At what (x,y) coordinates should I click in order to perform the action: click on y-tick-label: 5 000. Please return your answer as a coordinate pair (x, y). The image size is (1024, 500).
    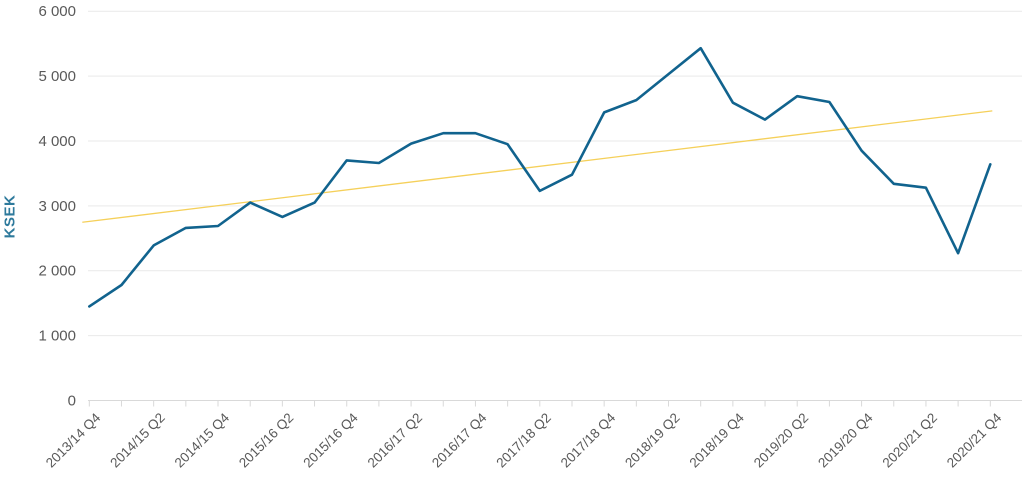
    Looking at the image, I should click on (57, 76).